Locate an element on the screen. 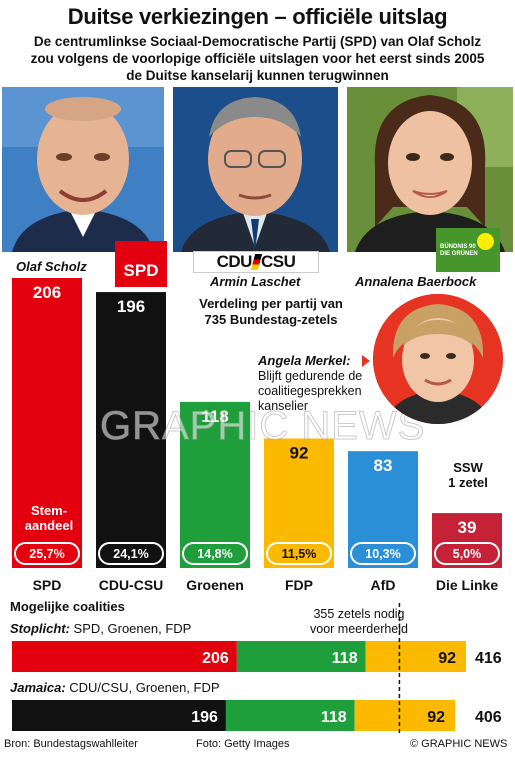 This screenshot has width=515, height=757. coalition-label-stoplicht: Stoplicht: SPD, Groenen, FDP is located at coordinates (100, 628).